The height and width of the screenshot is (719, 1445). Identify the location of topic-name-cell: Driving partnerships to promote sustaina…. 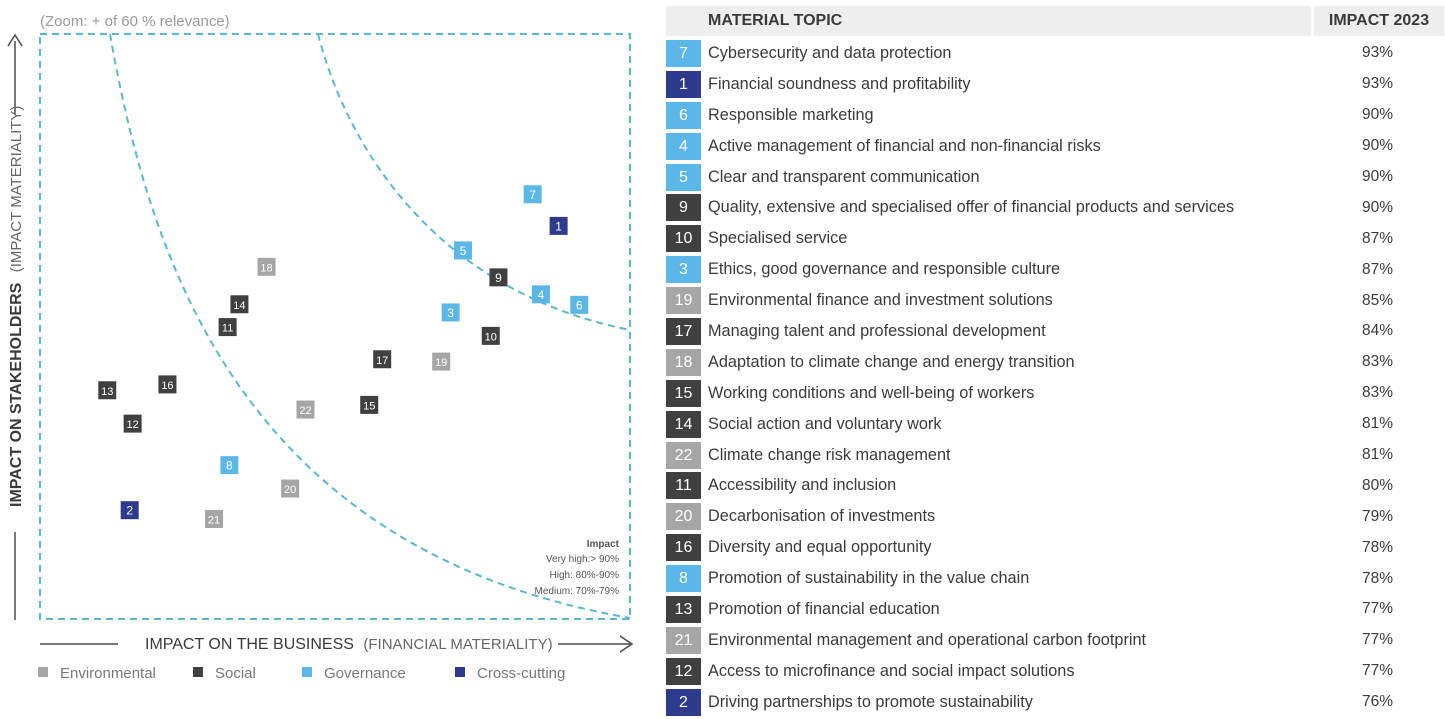
(870, 701).